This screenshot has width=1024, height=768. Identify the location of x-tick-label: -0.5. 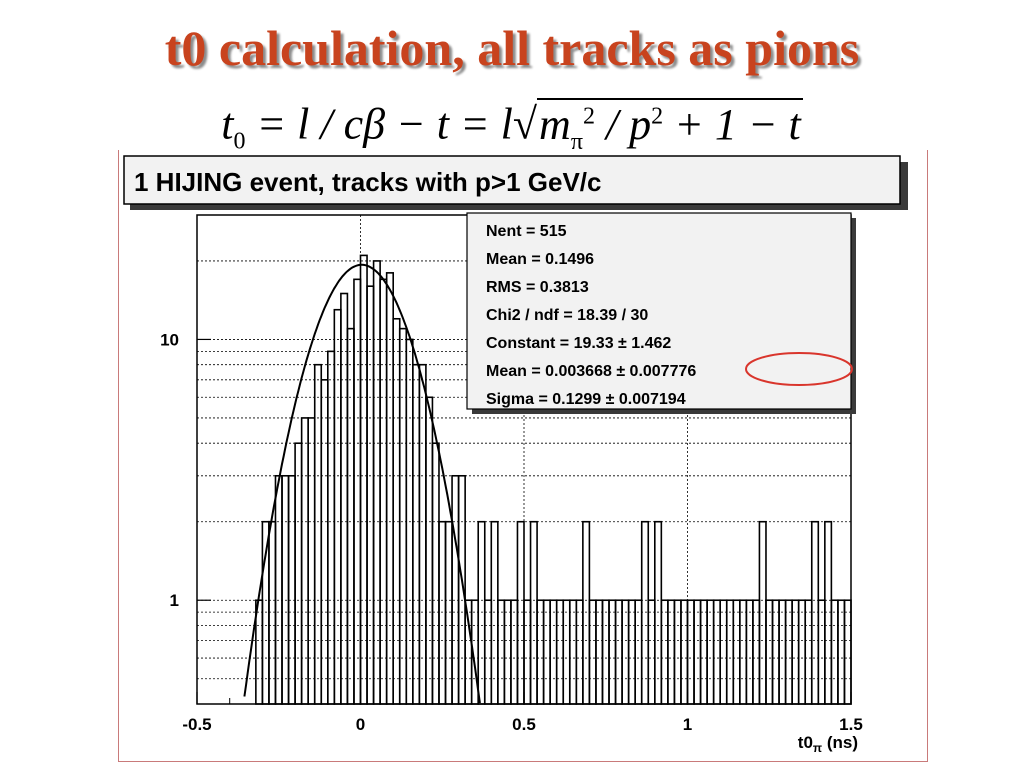
(196, 724).